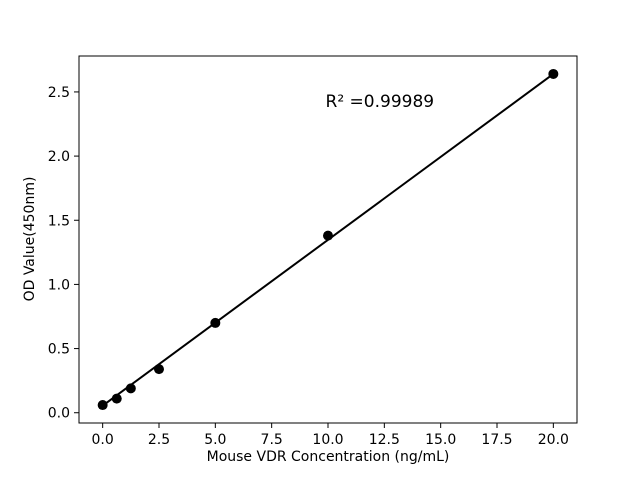 The image size is (640, 480). What do you see at coordinates (440, 440) in the screenshot?
I see `x-tick-label: 15.0` at bounding box center [440, 440].